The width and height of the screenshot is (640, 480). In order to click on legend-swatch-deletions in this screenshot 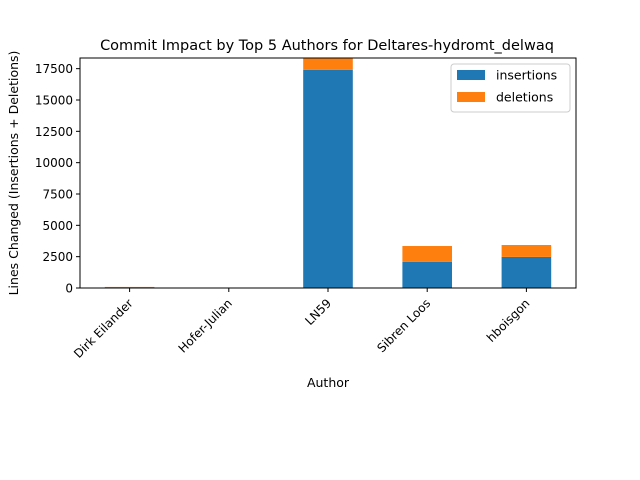, I will do `click(471, 97)`.